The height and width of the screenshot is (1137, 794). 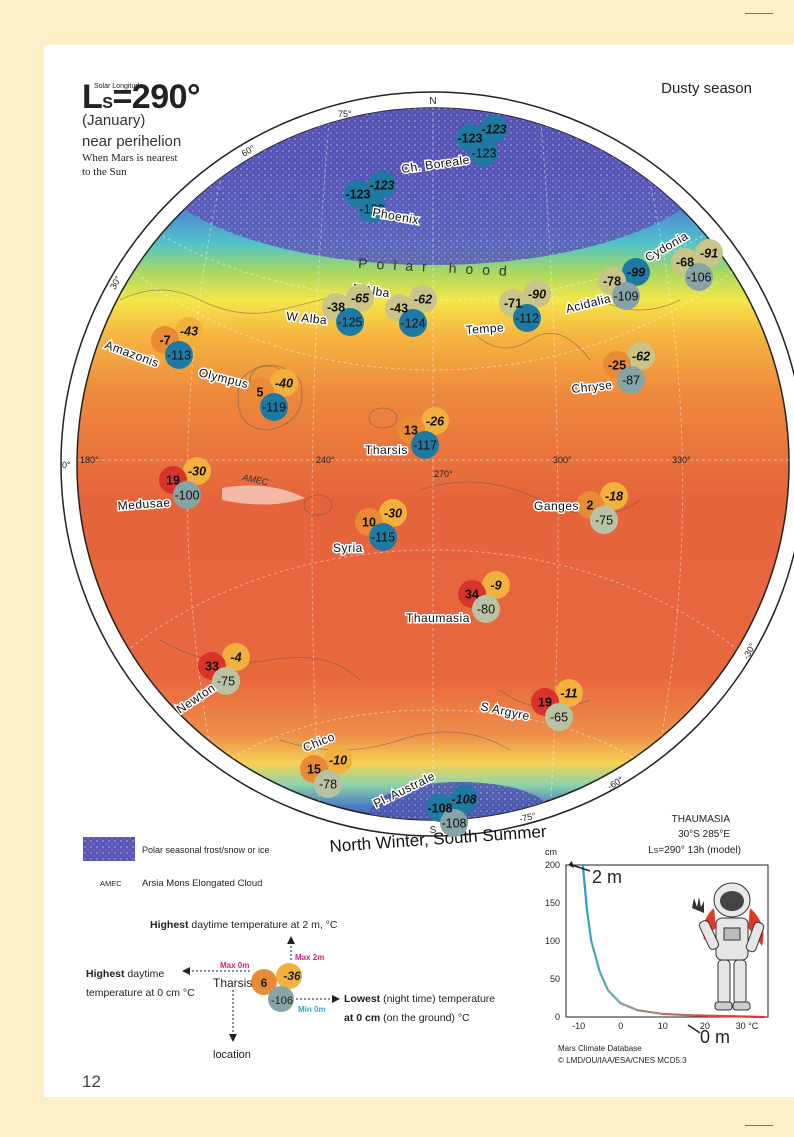 I want to click on marker-max2m-value: -10, so click(x=338, y=761).